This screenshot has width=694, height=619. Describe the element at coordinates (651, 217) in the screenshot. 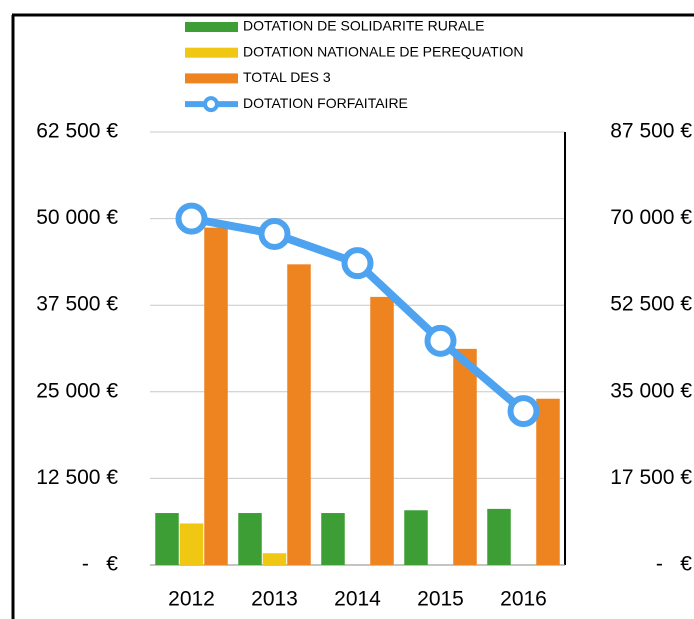

I see `y2-tick-label: 70 000 €` at that location.